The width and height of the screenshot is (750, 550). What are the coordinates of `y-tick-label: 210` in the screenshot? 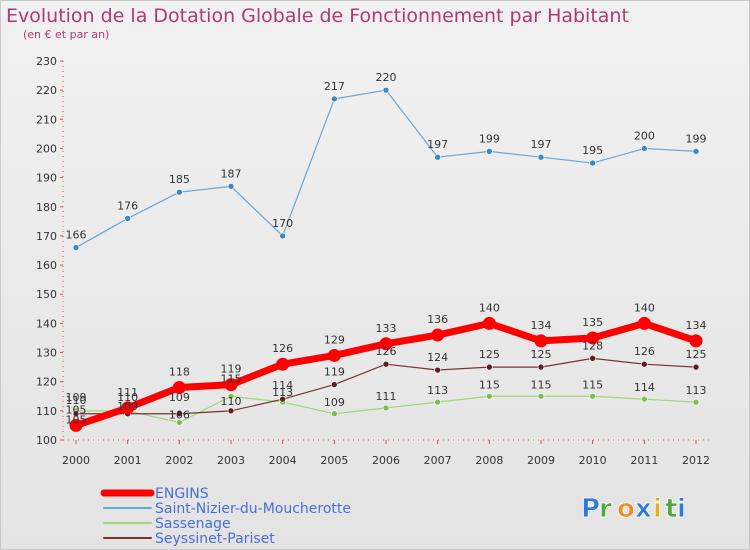 It's located at (46, 119).